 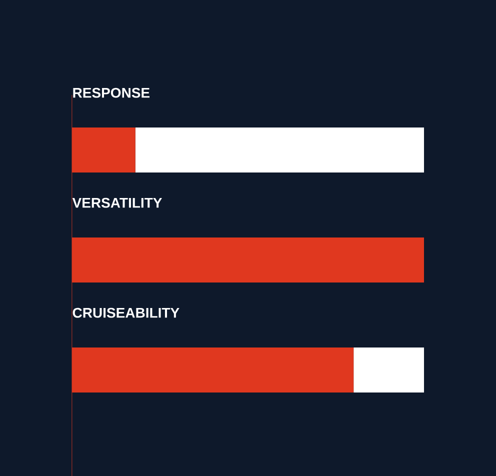 I want to click on y-tick-label: RESPONSE, so click(x=111, y=93).